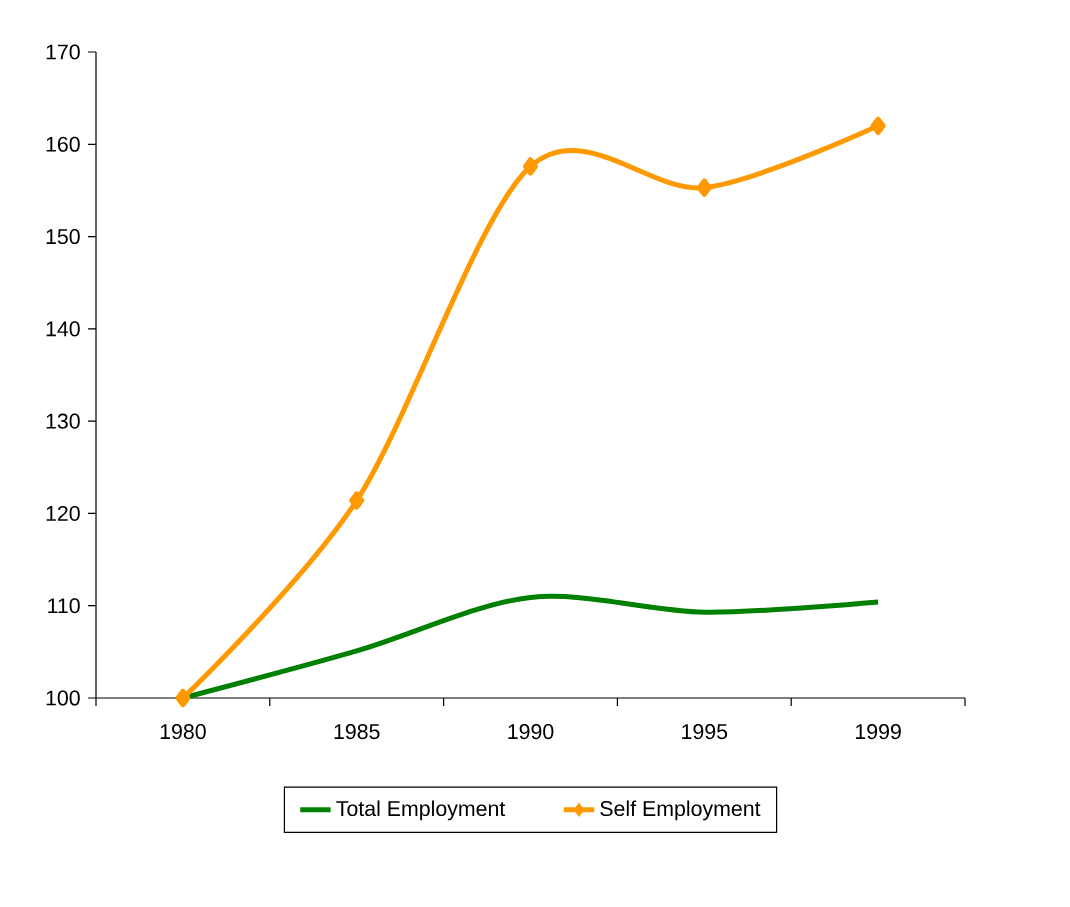 The image size is (1070, 907). What do you see at coordinates (705, 732) in the screenshot?
I see `x-tick-label: 1995` at bounding box center [705, 732].